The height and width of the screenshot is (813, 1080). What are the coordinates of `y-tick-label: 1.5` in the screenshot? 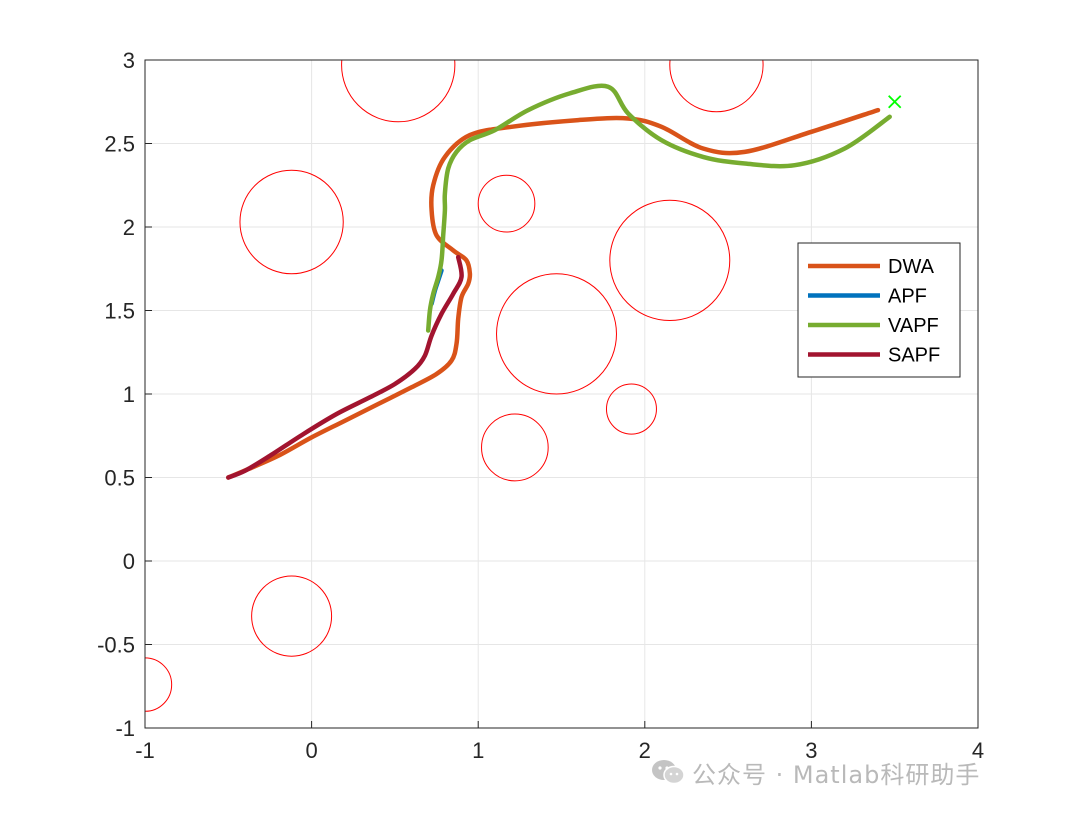 It's located at (119, 311).